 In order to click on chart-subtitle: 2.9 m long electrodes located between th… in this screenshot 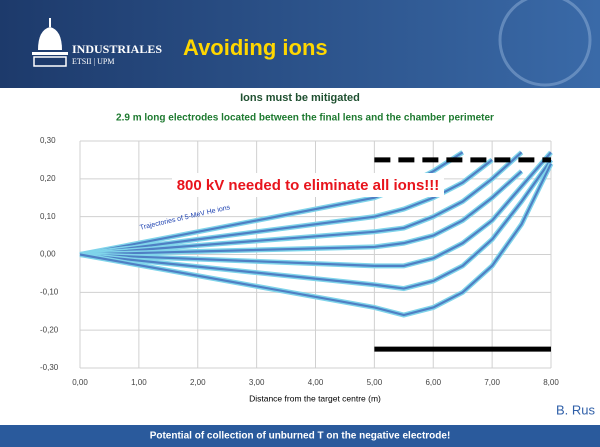, I will do `click(305, 118)`.